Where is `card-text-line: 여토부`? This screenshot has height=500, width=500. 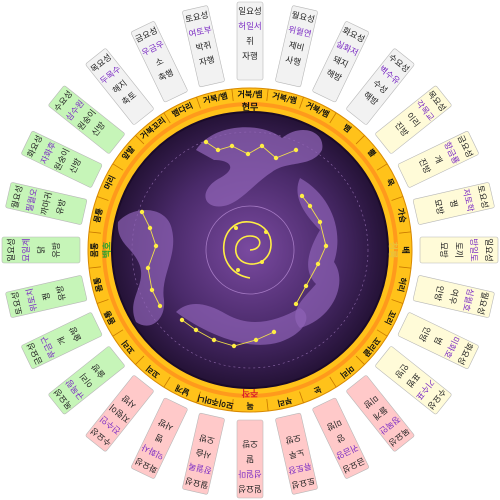 card-text-line: 여토부 is located at coordinates (200, 32).